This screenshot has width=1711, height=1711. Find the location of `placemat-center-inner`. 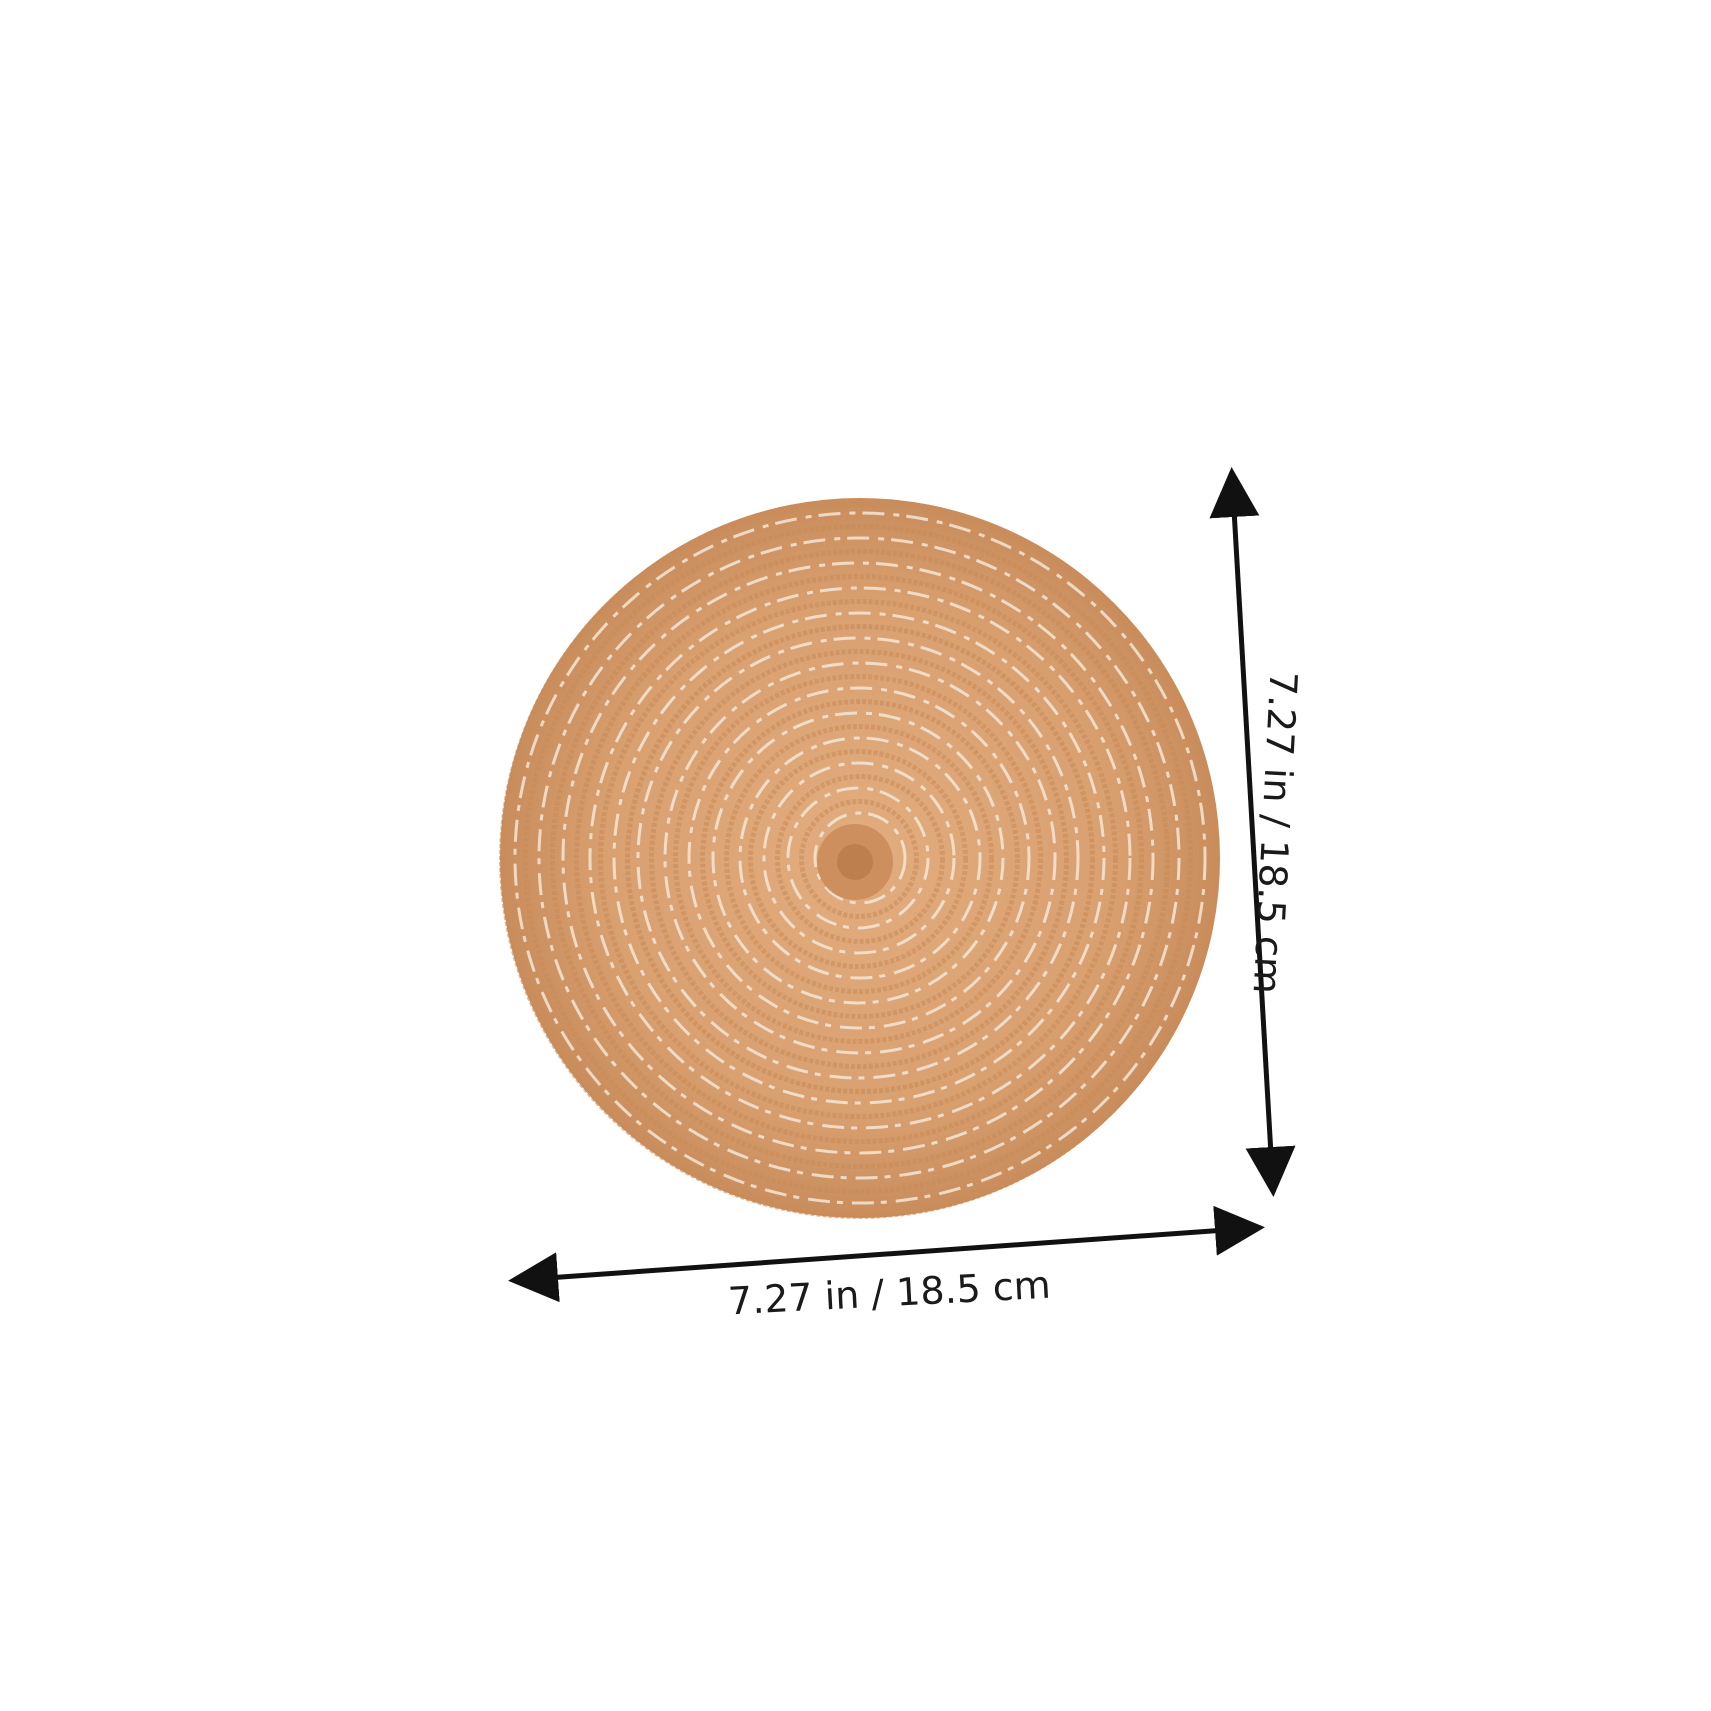

placemat-center-inner is located at coordinates (855, 862).